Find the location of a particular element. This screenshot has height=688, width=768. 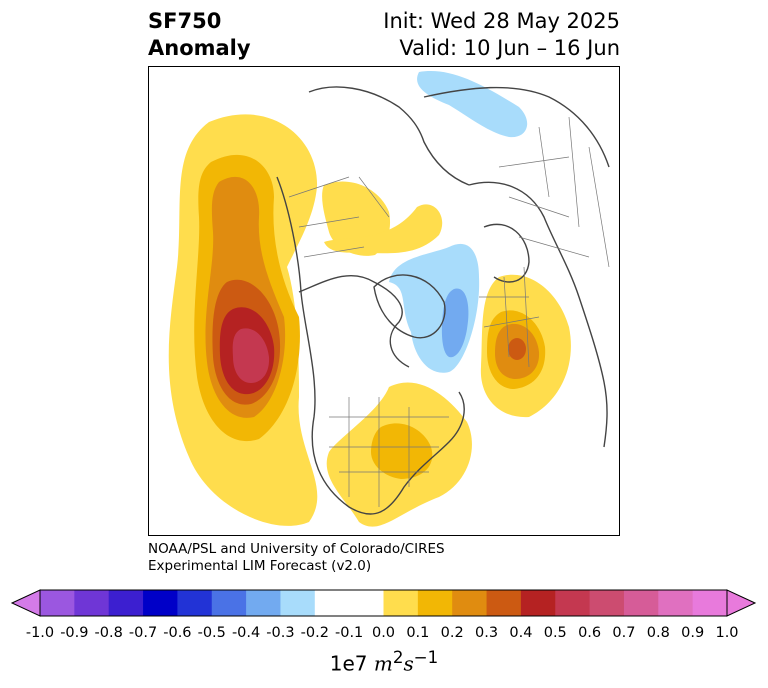

units-m: m is located at coordinates (383, 663).